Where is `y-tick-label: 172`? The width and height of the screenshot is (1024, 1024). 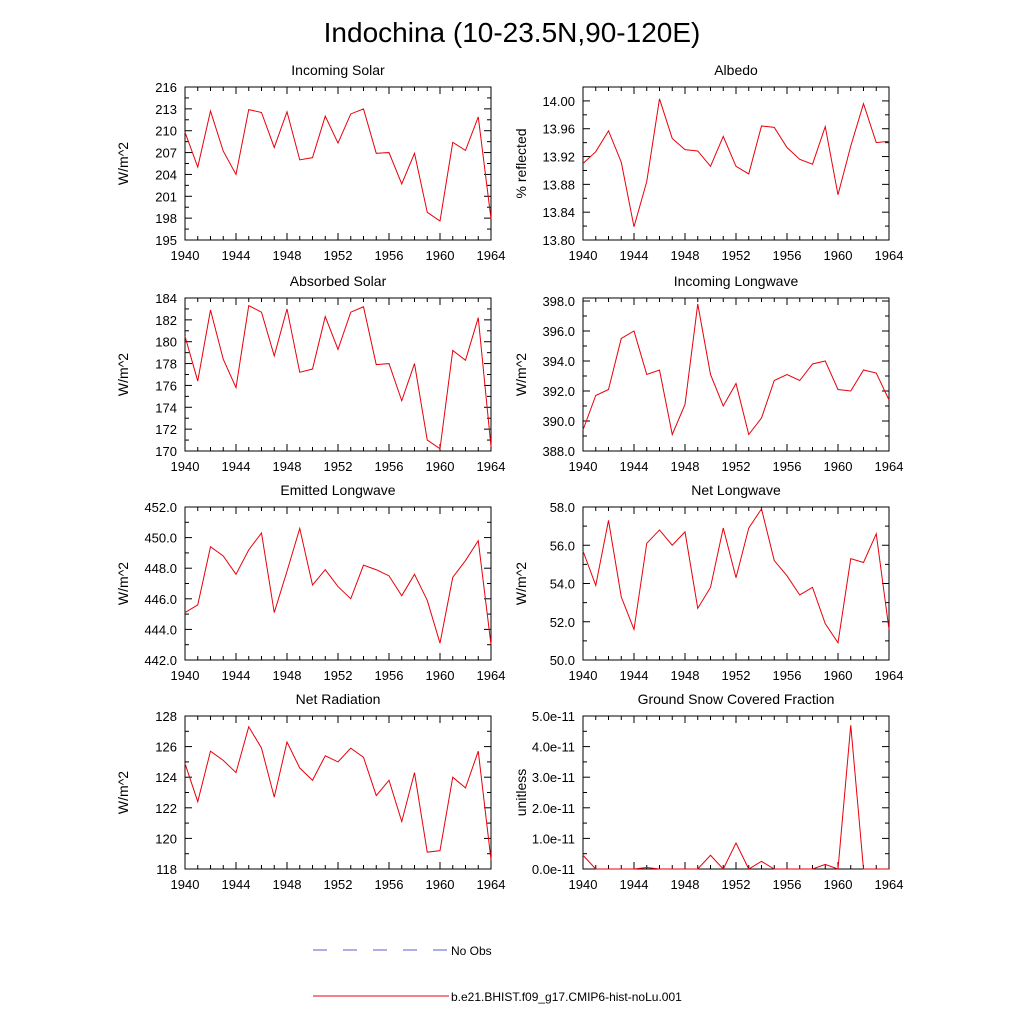 y-tick-label: 172 is located at coordinates (166, 429).